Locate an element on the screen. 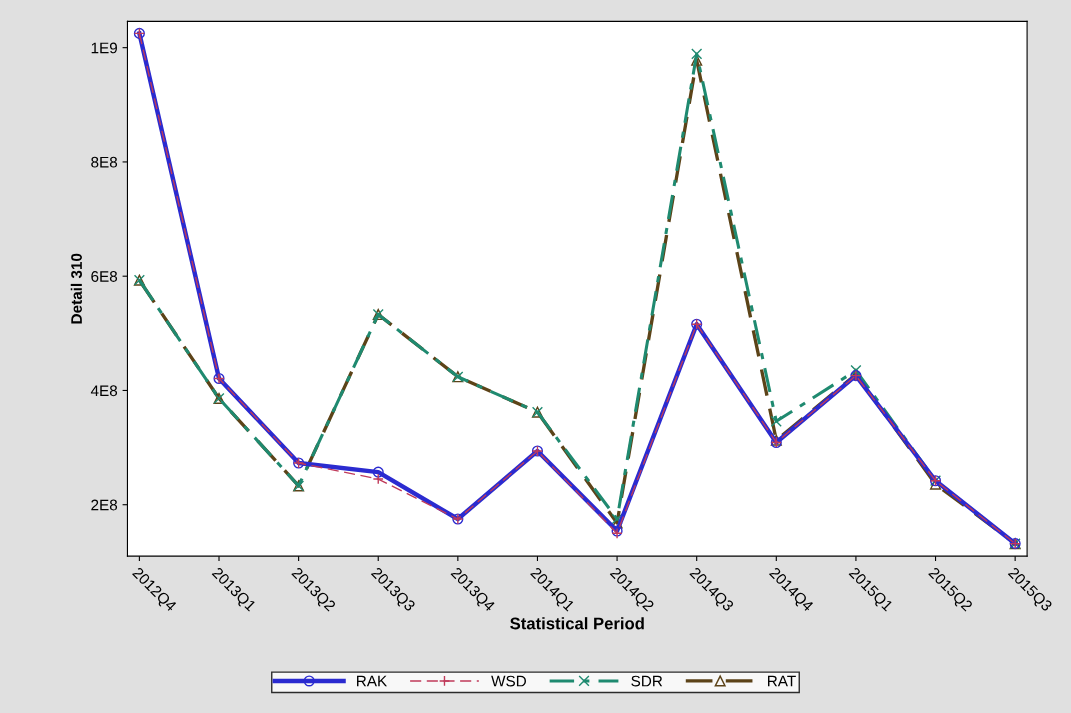 The height and width of the screenshot is (713, 1071). legend-label: WSD is located at coordinates (508, 681).